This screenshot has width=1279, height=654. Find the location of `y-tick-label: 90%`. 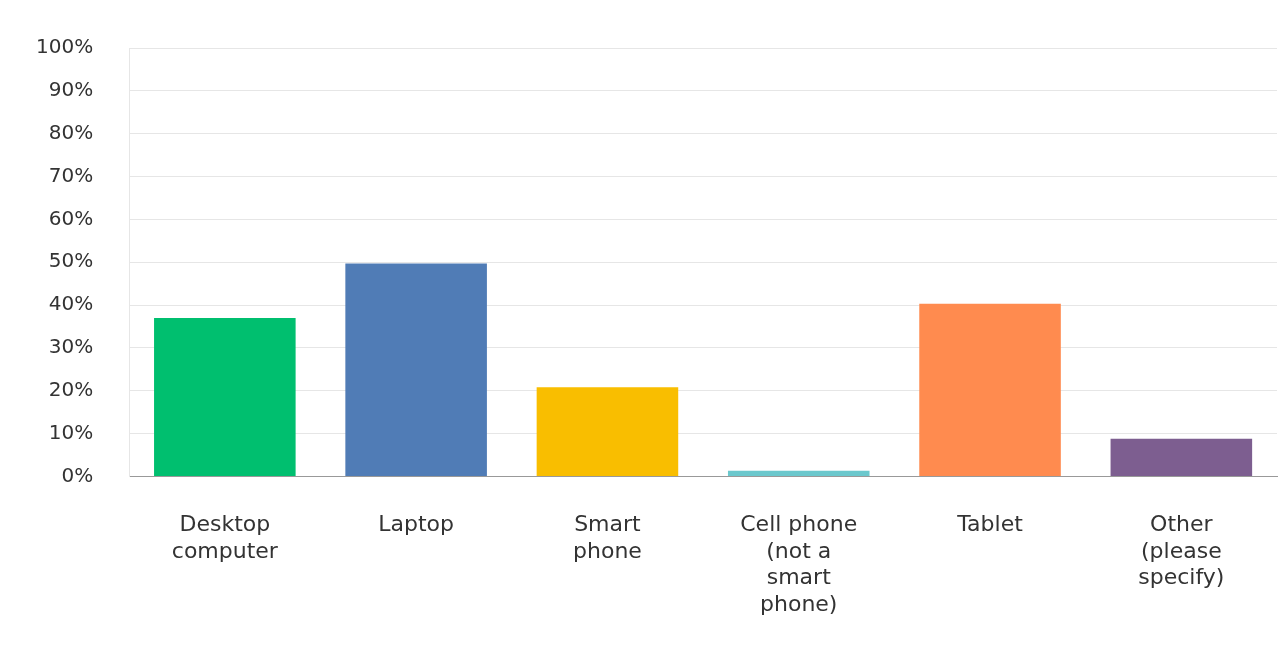

y-tick-label: 90% is located at coordinates (71, 89).